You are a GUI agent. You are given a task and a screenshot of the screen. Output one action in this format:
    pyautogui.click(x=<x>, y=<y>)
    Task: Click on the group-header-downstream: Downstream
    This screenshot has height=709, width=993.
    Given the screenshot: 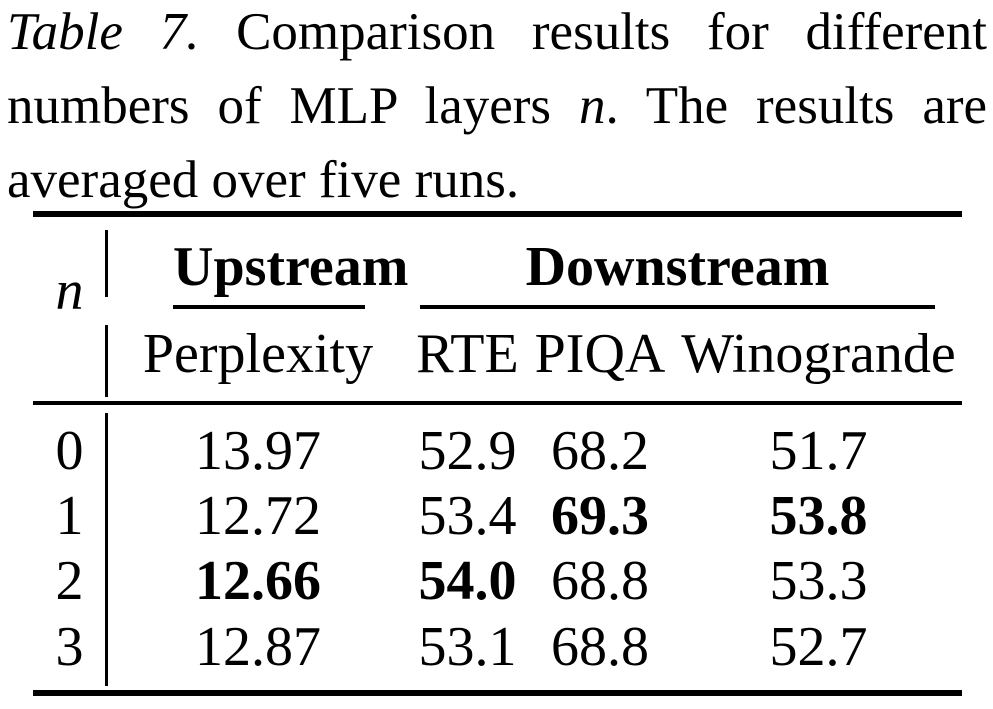 What is the action you would take?
    pyautogui.click(x=677, y=267)
    